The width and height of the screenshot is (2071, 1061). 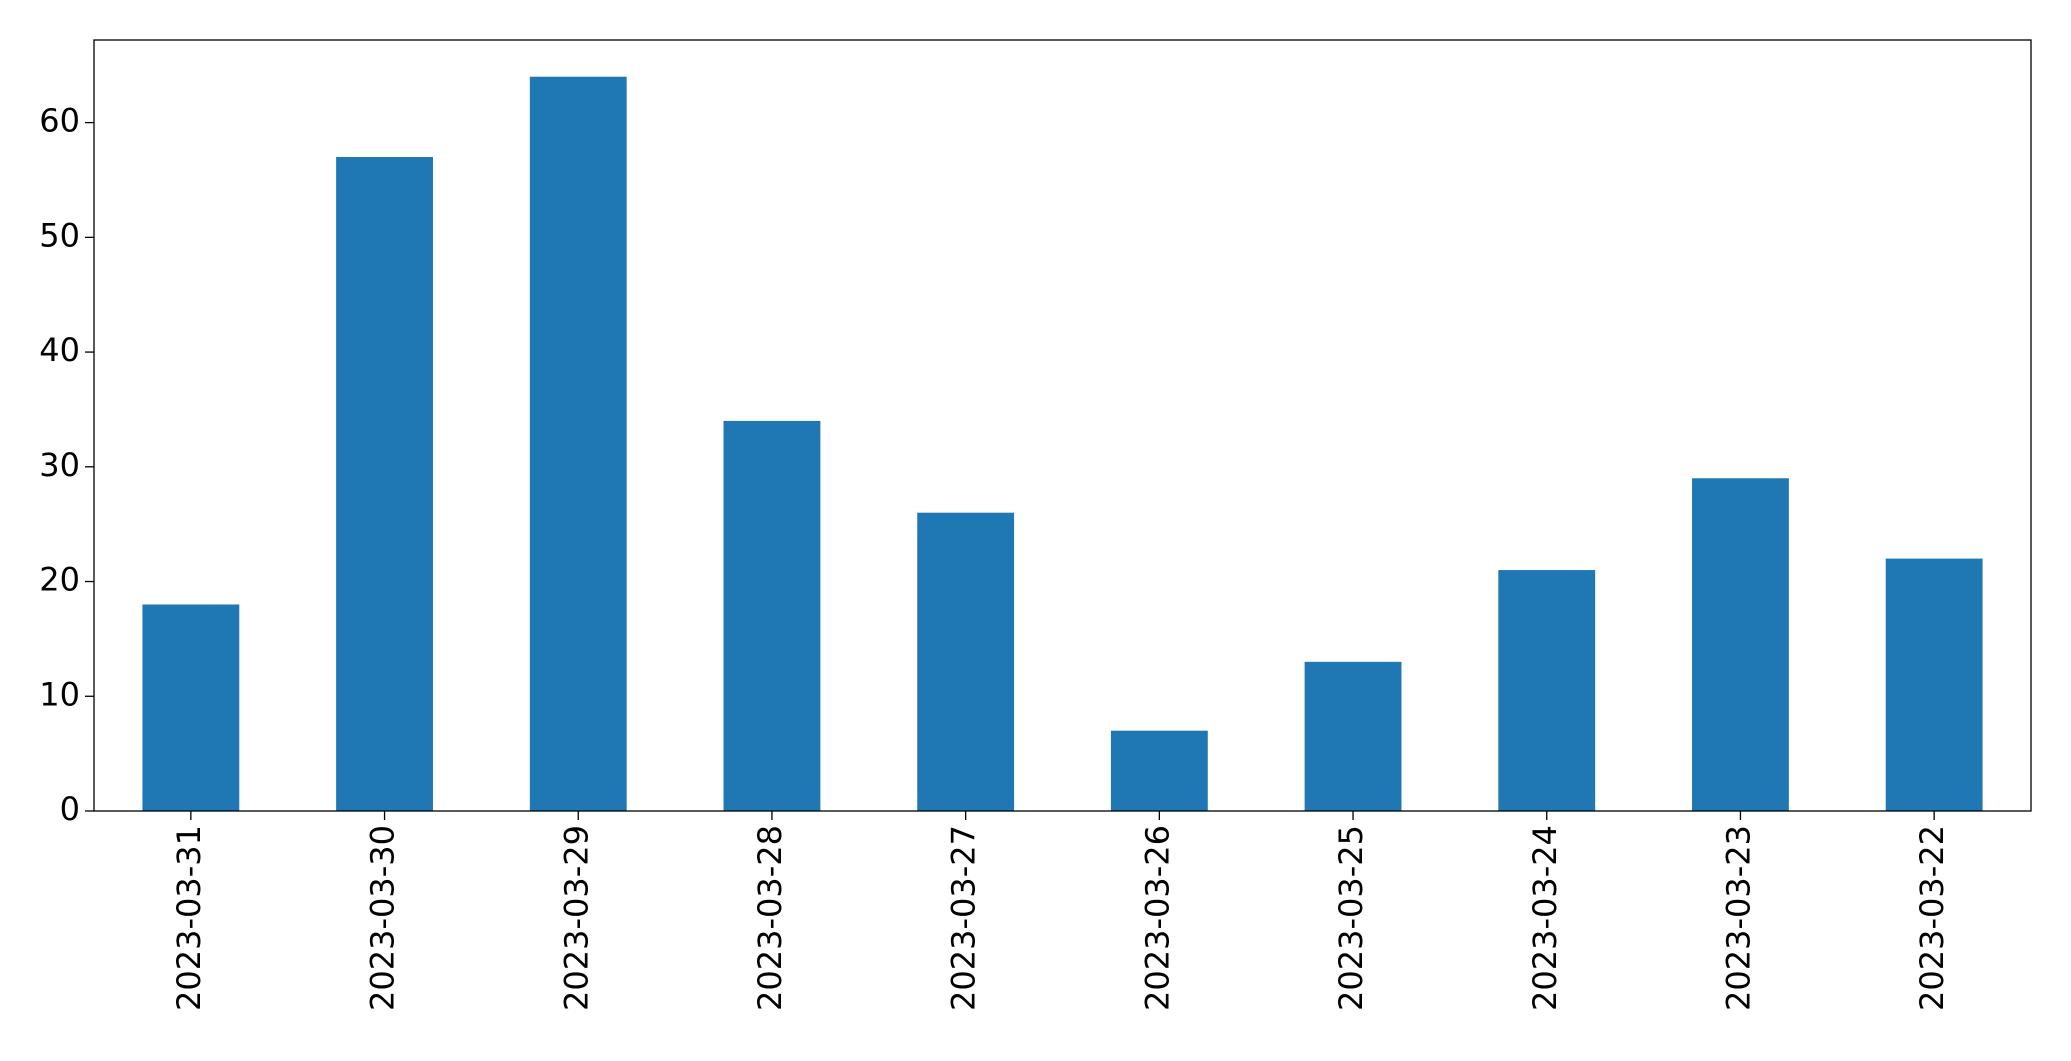 I want to click on y-tick-label: 50, so click(x=59, y=235).